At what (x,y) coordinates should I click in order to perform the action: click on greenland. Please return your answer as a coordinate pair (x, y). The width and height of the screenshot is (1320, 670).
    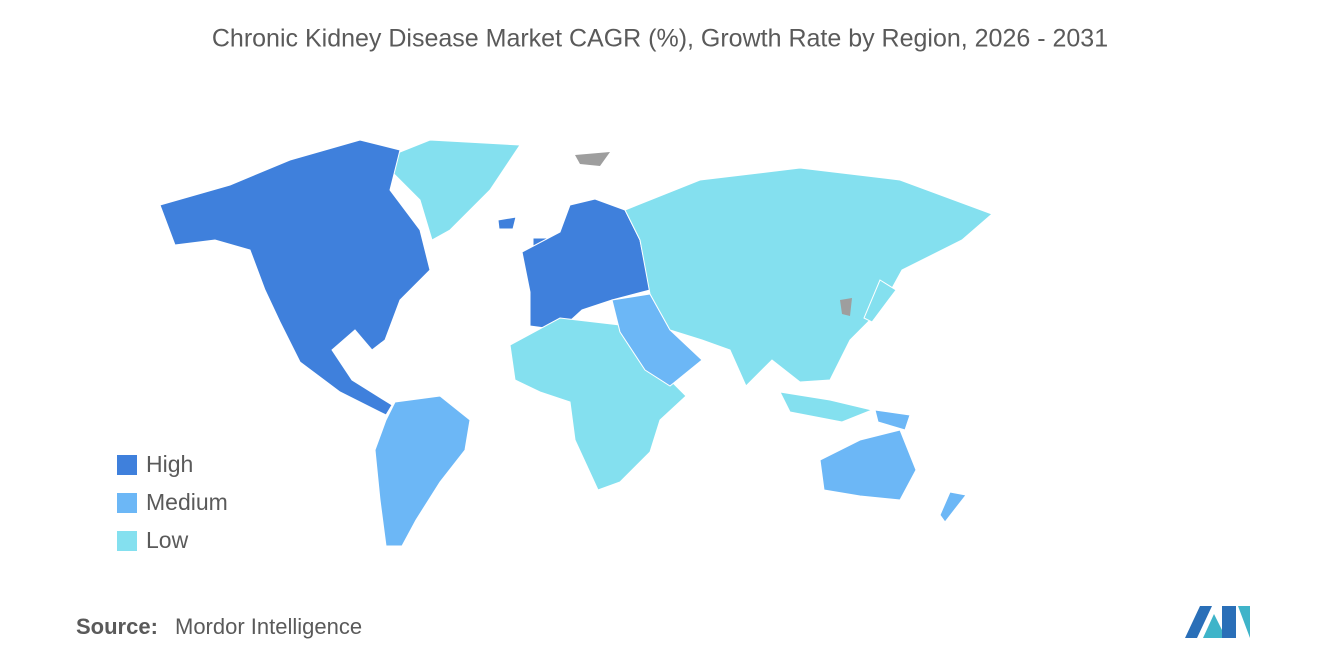
    Looking at the image, I should click on (450, 190).